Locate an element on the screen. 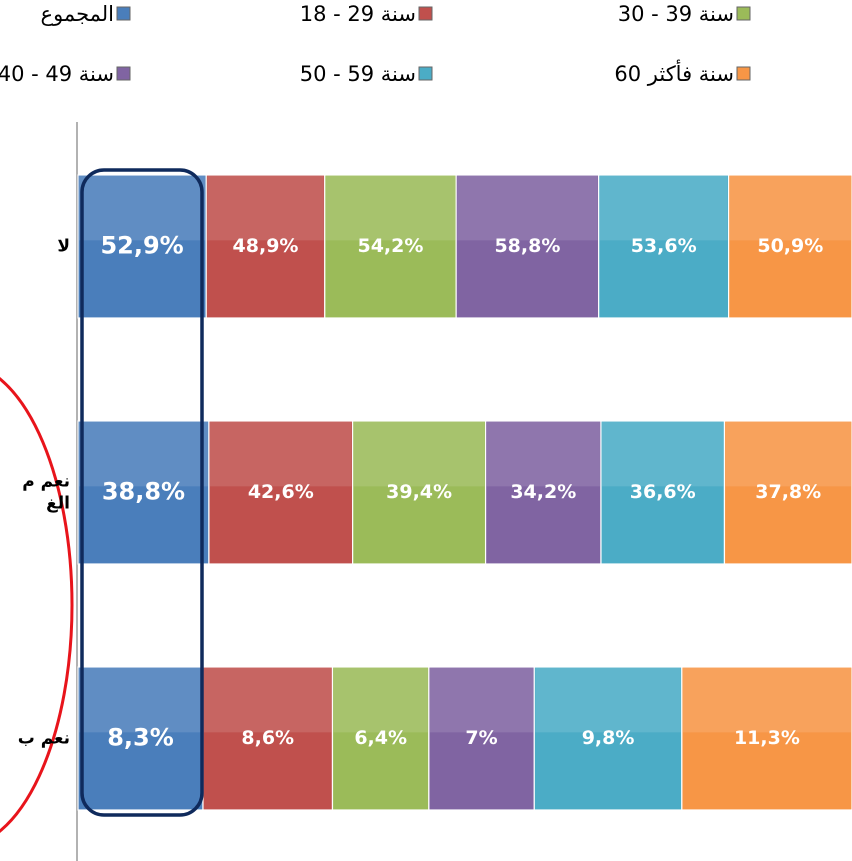  data-label: 42,6% is located at coordinates (281, 492).